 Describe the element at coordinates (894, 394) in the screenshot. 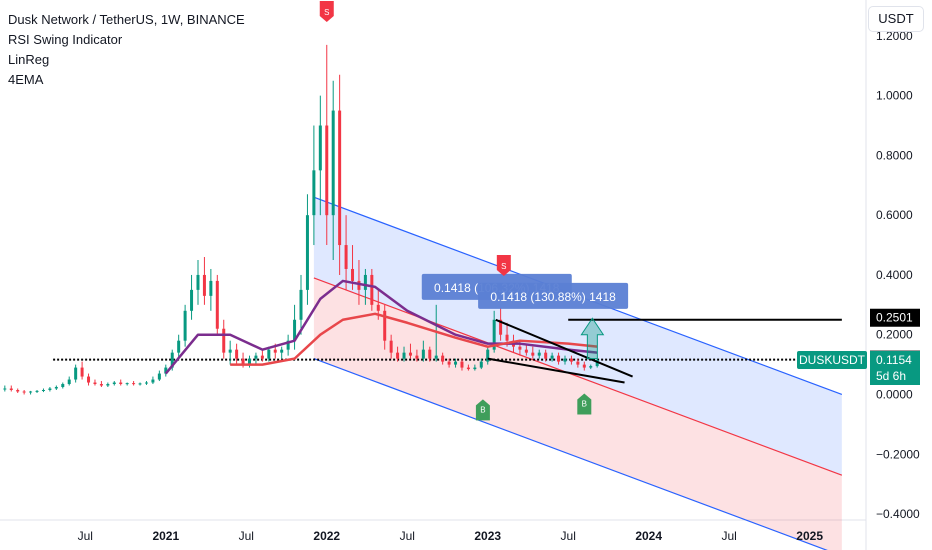

I see `y-tick-label-6: 0.0000` at that location.